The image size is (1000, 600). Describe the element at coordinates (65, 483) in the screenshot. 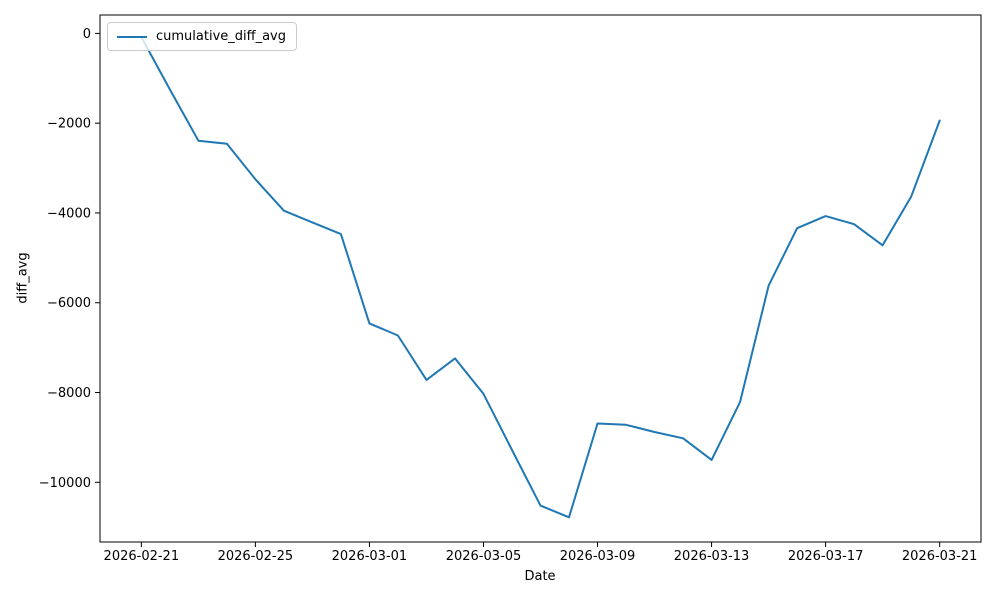

I see `y-tick-label: −10000` at that location.